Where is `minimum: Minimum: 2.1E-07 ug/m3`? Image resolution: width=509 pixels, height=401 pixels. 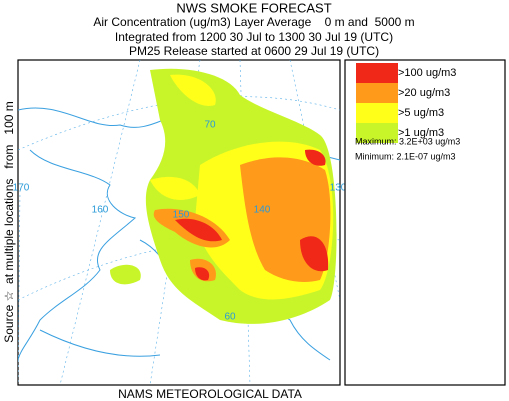 minimum: Minimum: 2.1E-07 ug/m3 is located at coordinates (405, 156).